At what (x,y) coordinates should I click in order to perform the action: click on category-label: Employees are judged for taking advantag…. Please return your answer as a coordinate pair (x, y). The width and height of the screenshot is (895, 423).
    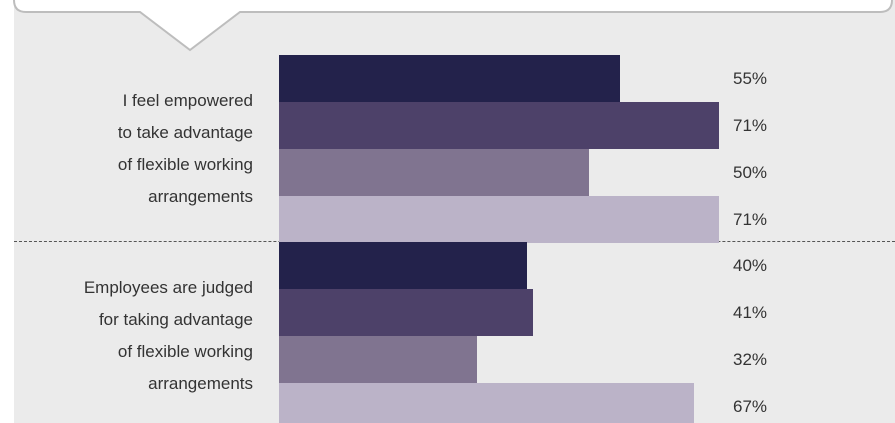
    Looking at the image, I should click on (168, 335).